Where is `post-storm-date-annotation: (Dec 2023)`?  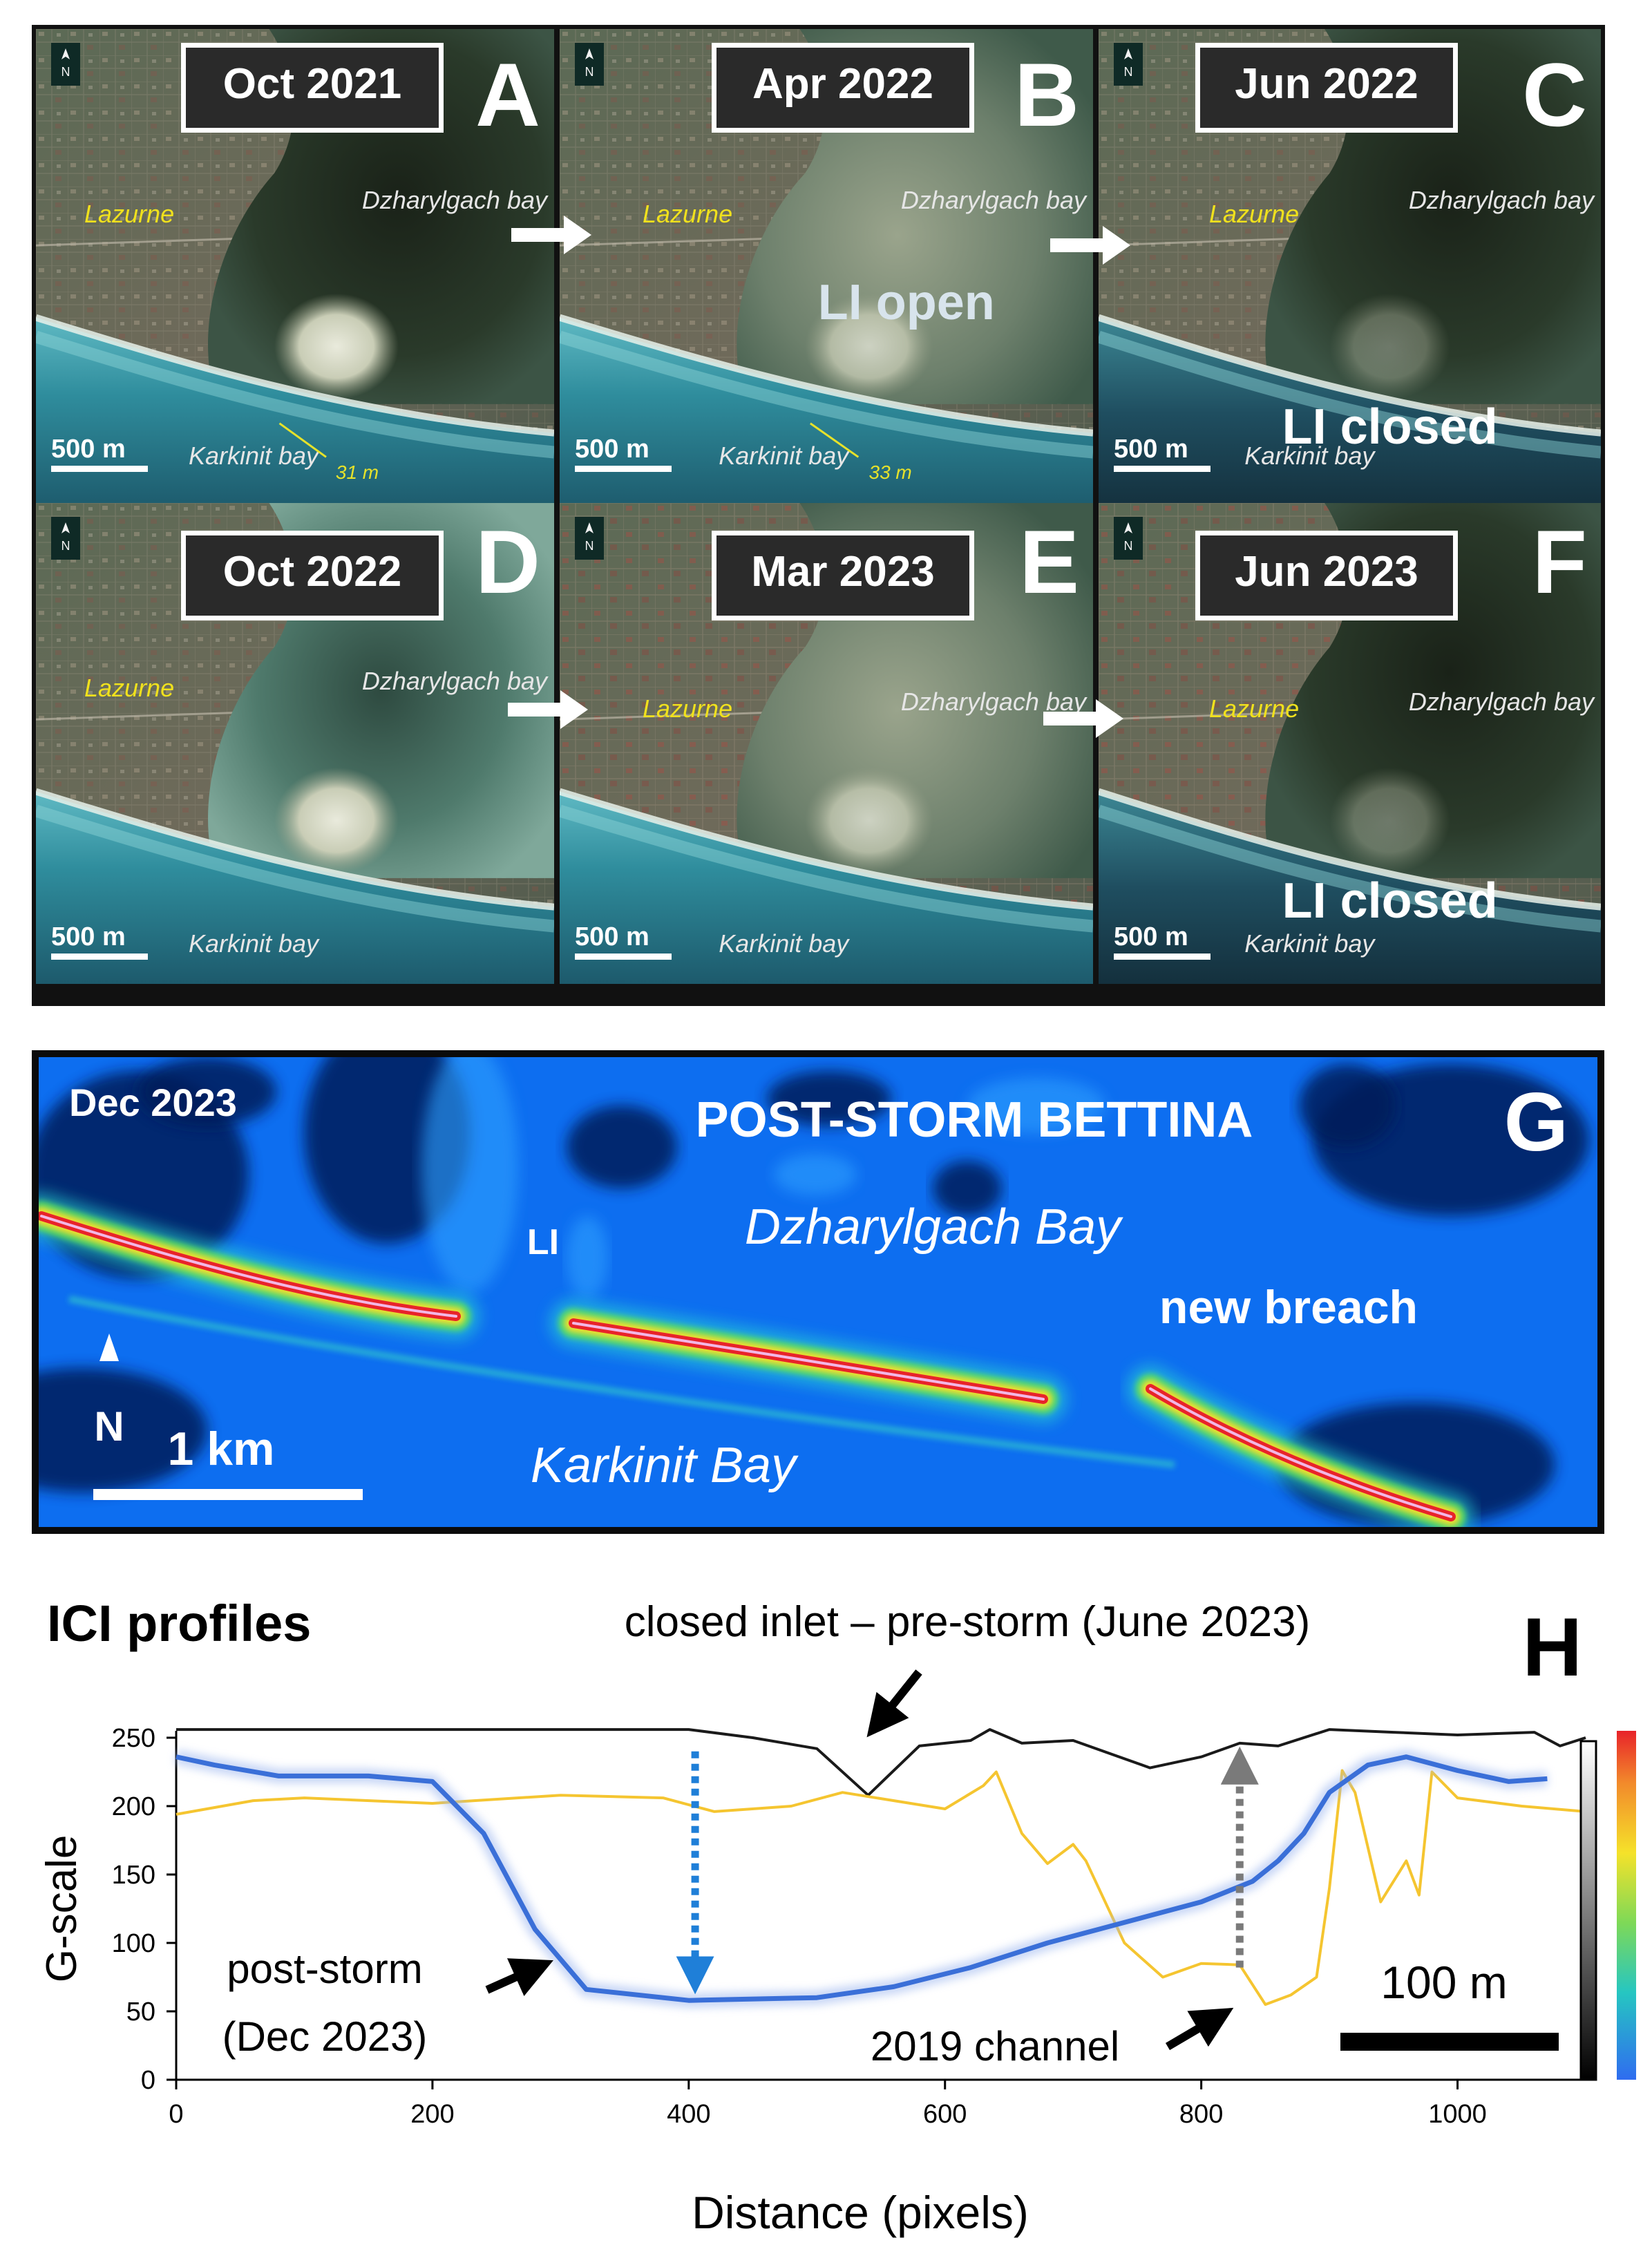 post-storm-date-annotation: (Dec 2023) is located at coordinates (325, 2037).